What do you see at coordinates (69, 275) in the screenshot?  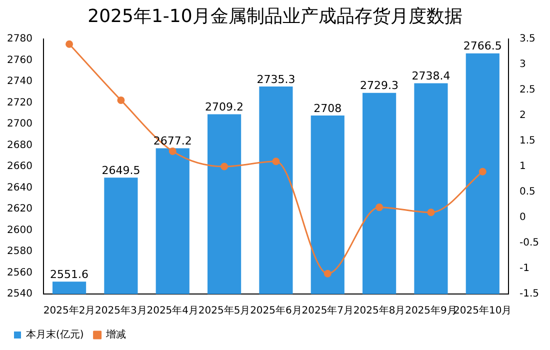 I see `data-label: 2551.6` at bounding box center [69, 275].